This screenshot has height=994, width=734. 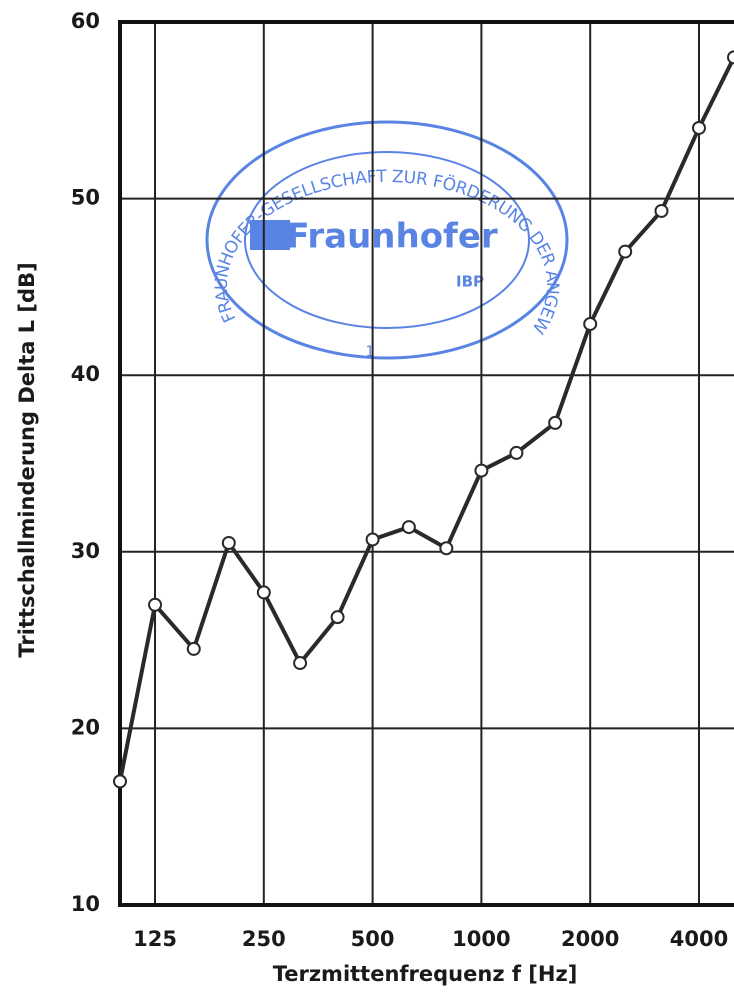 What do you see at coordinates (85, 727) in the screenshot?
I see `y-tick-label: 20` at bounding box center [85, 727].